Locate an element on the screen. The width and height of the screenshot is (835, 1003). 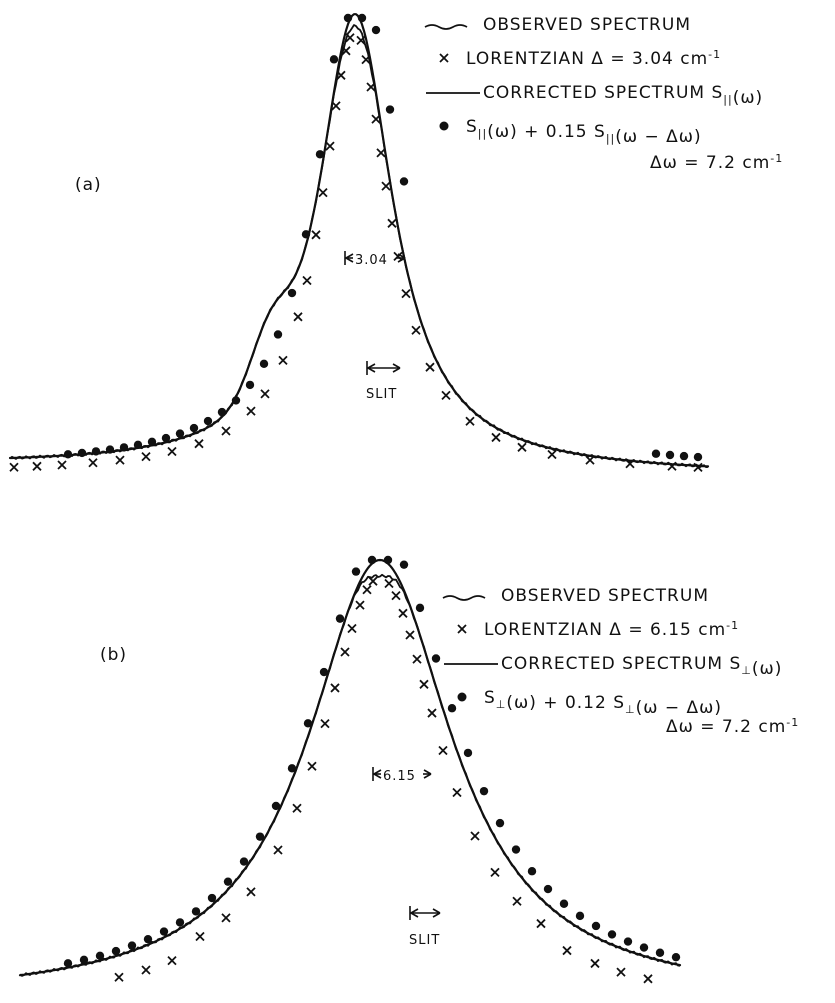
delta-omega-label: Δω = 7.2 cm-1 is located at coordinates (732, 727).